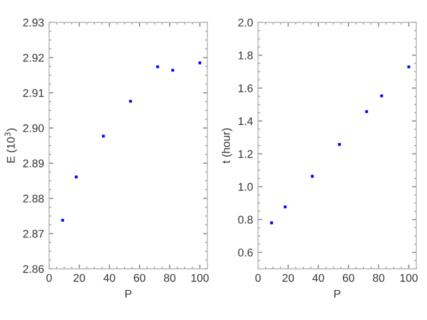  I want to click on y-tick-label: 2.91, so click(33, 93).